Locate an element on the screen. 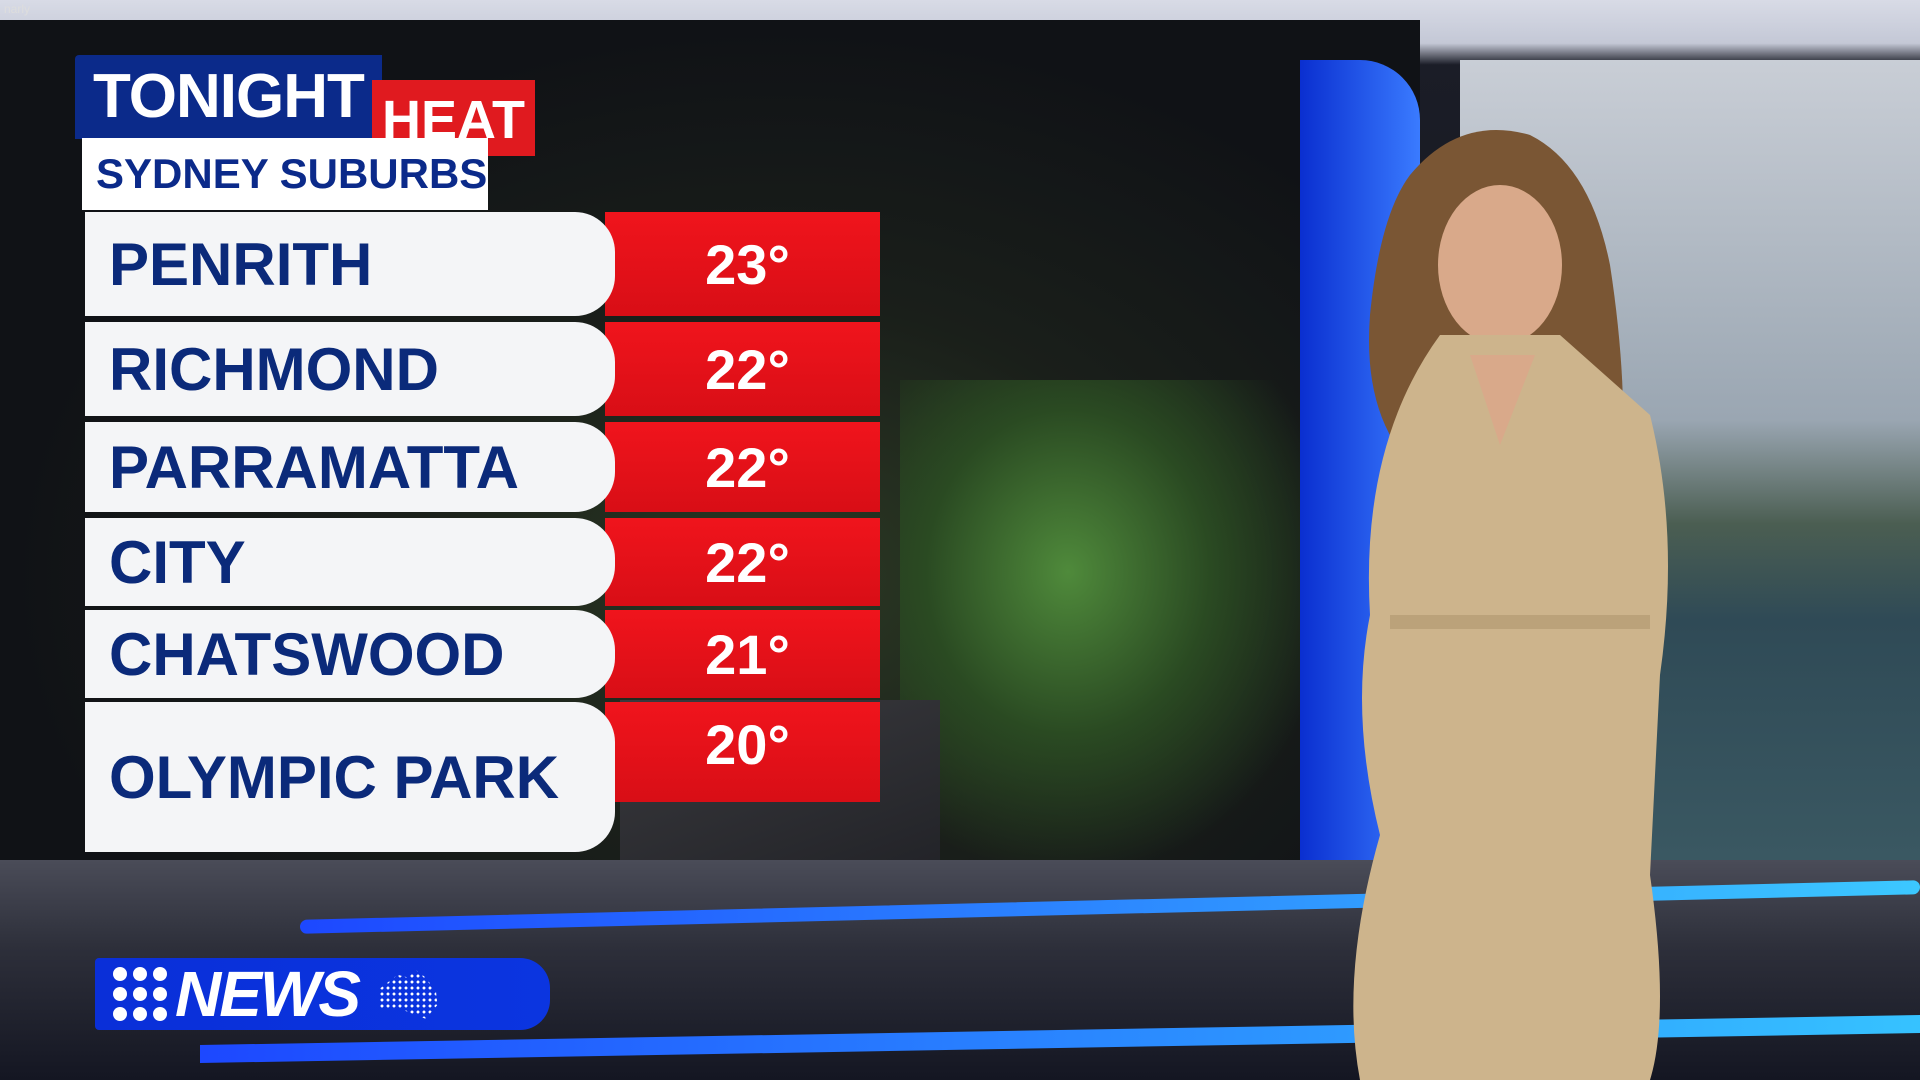  suburb-name: CITY is located at coordinates (350, 562).